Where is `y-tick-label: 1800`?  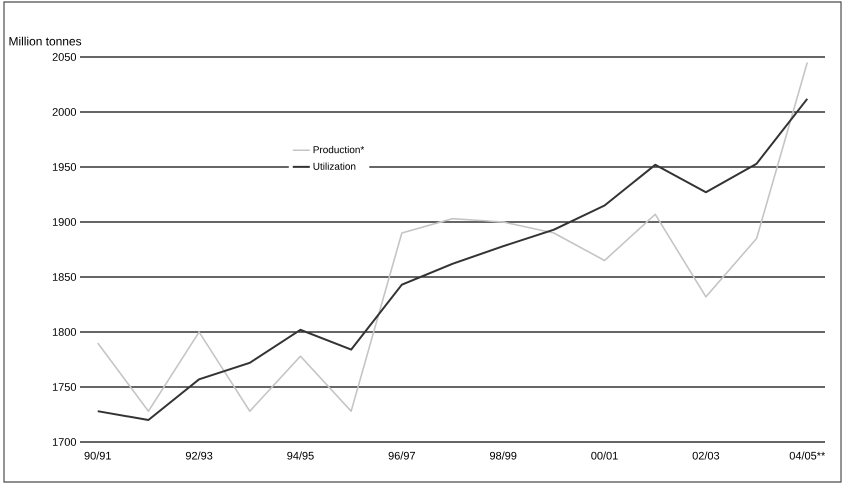 y-tick-label: 1800 is located at coordinates (64, 332).